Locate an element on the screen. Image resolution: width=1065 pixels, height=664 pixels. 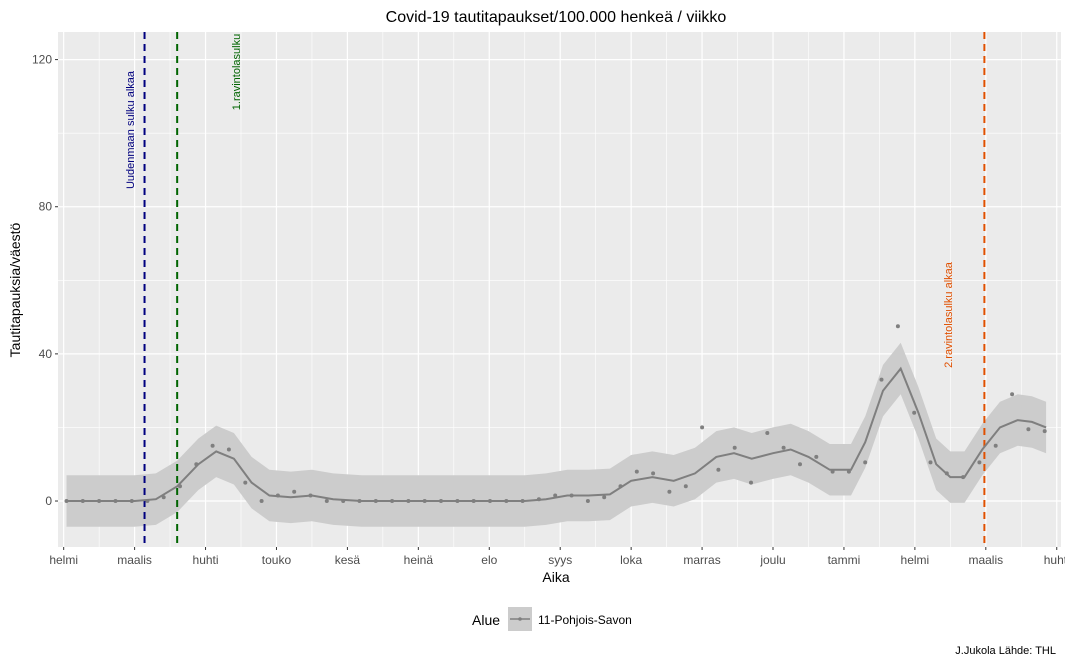
legend-key-point is located at coordinates (520, 619).